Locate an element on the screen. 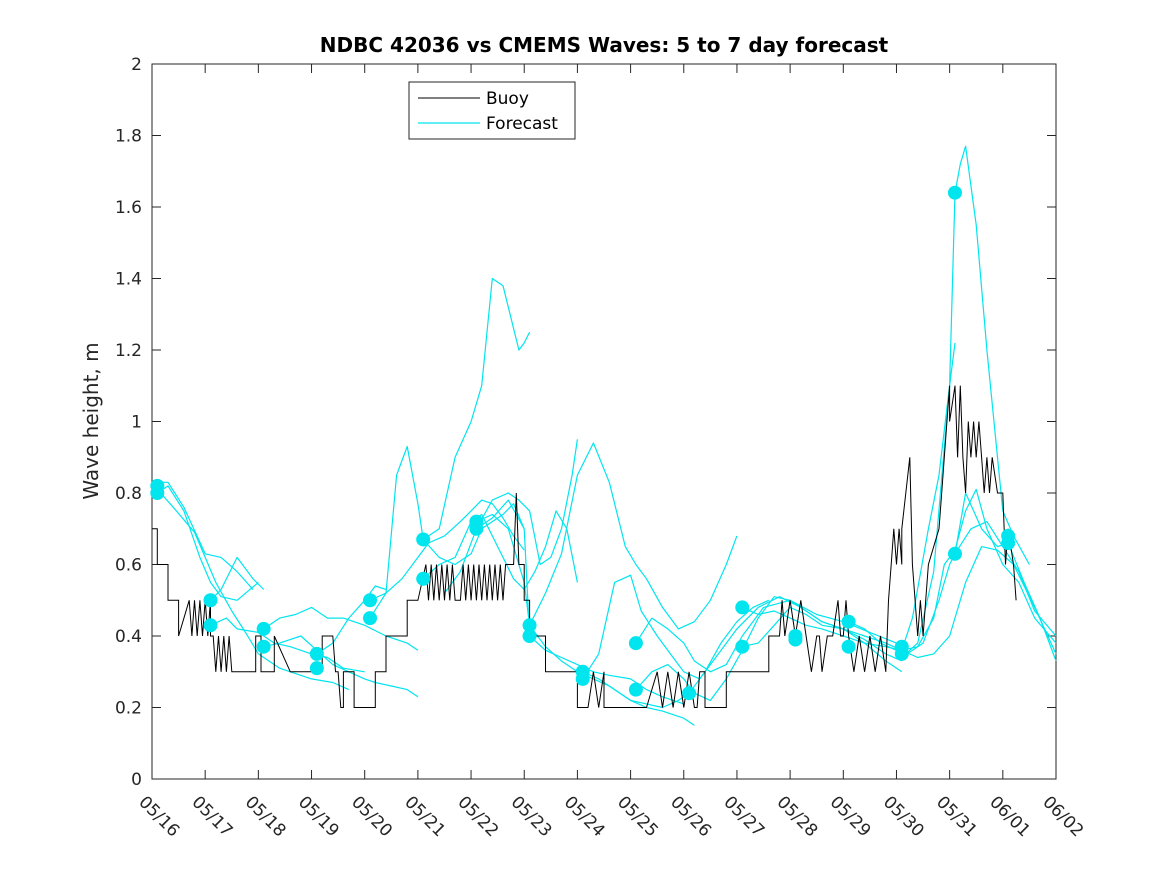  legend-forecast-label: Forecast is located at coordinates (522, 124).